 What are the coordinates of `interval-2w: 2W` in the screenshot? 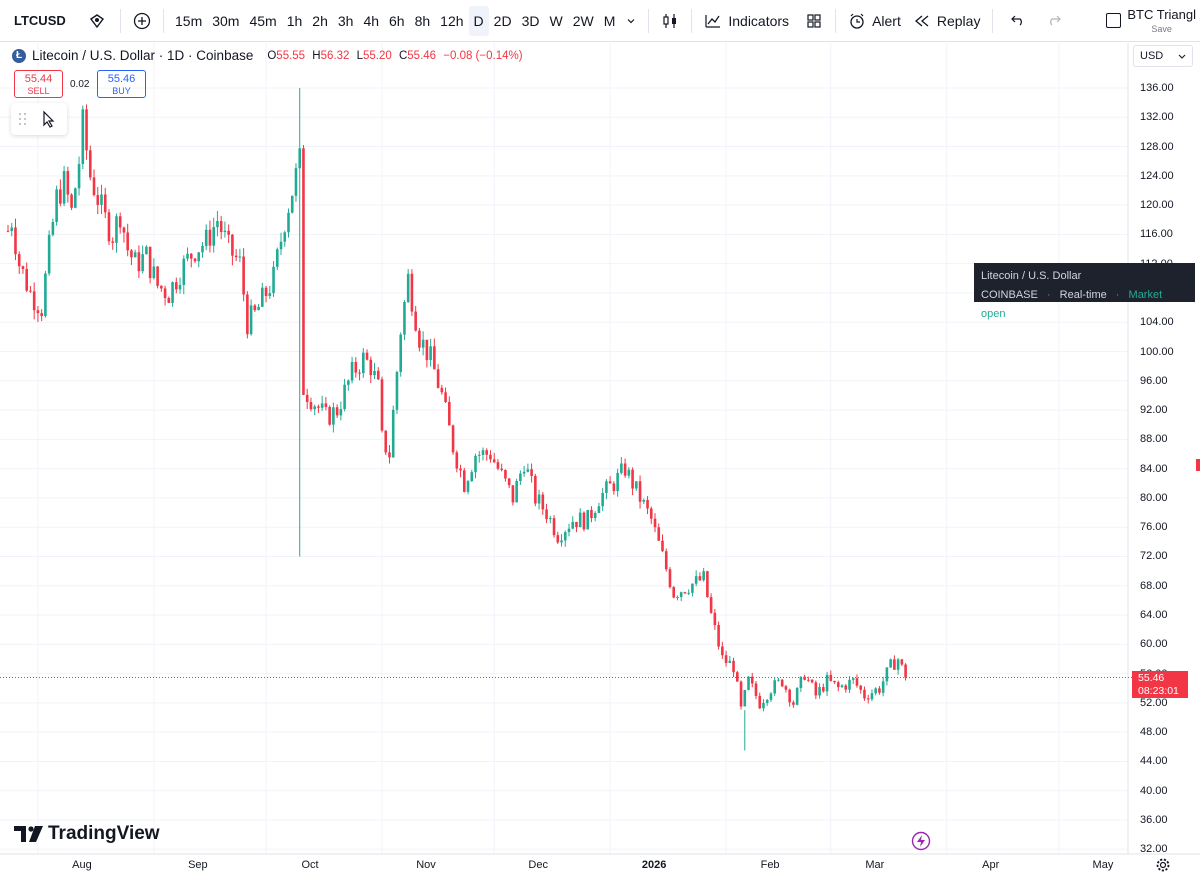 It's located at (583, 20).